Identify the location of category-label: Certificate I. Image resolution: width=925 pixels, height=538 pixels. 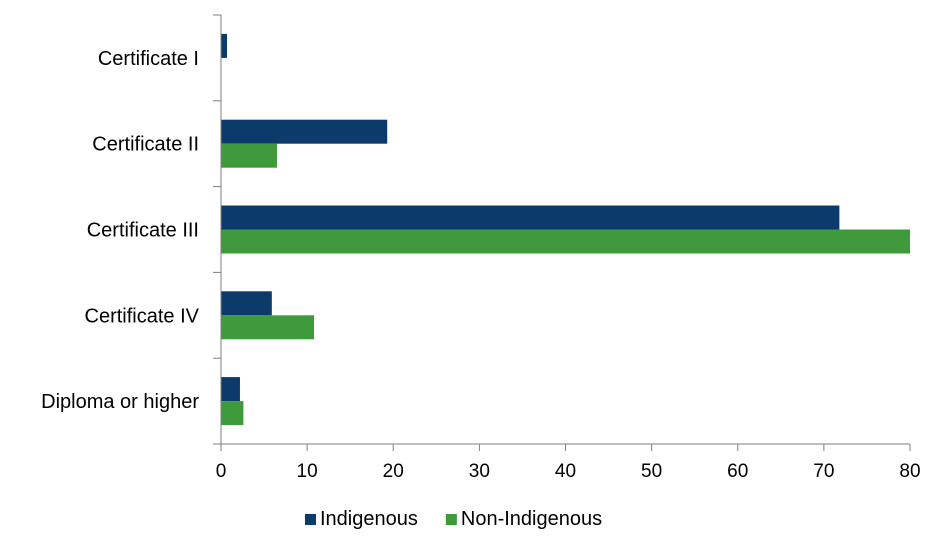
(148, 59).